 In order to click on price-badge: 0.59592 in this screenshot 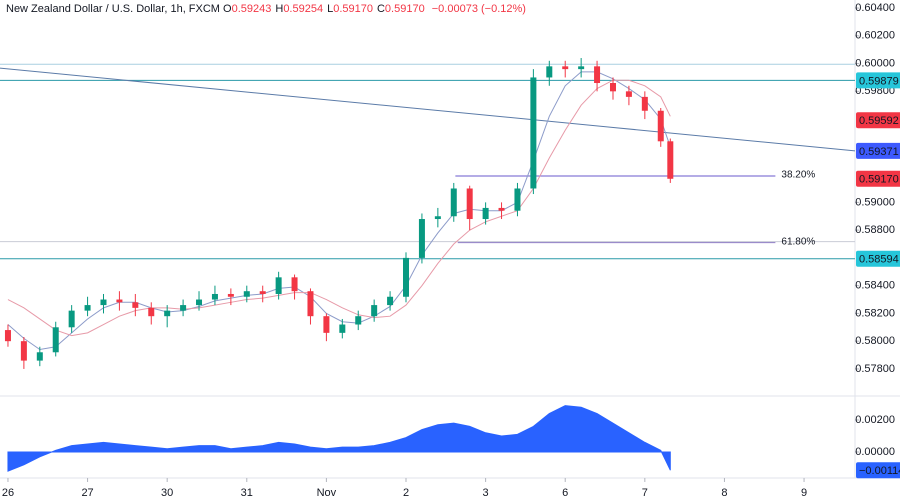, I will do `click(879, 121)`.